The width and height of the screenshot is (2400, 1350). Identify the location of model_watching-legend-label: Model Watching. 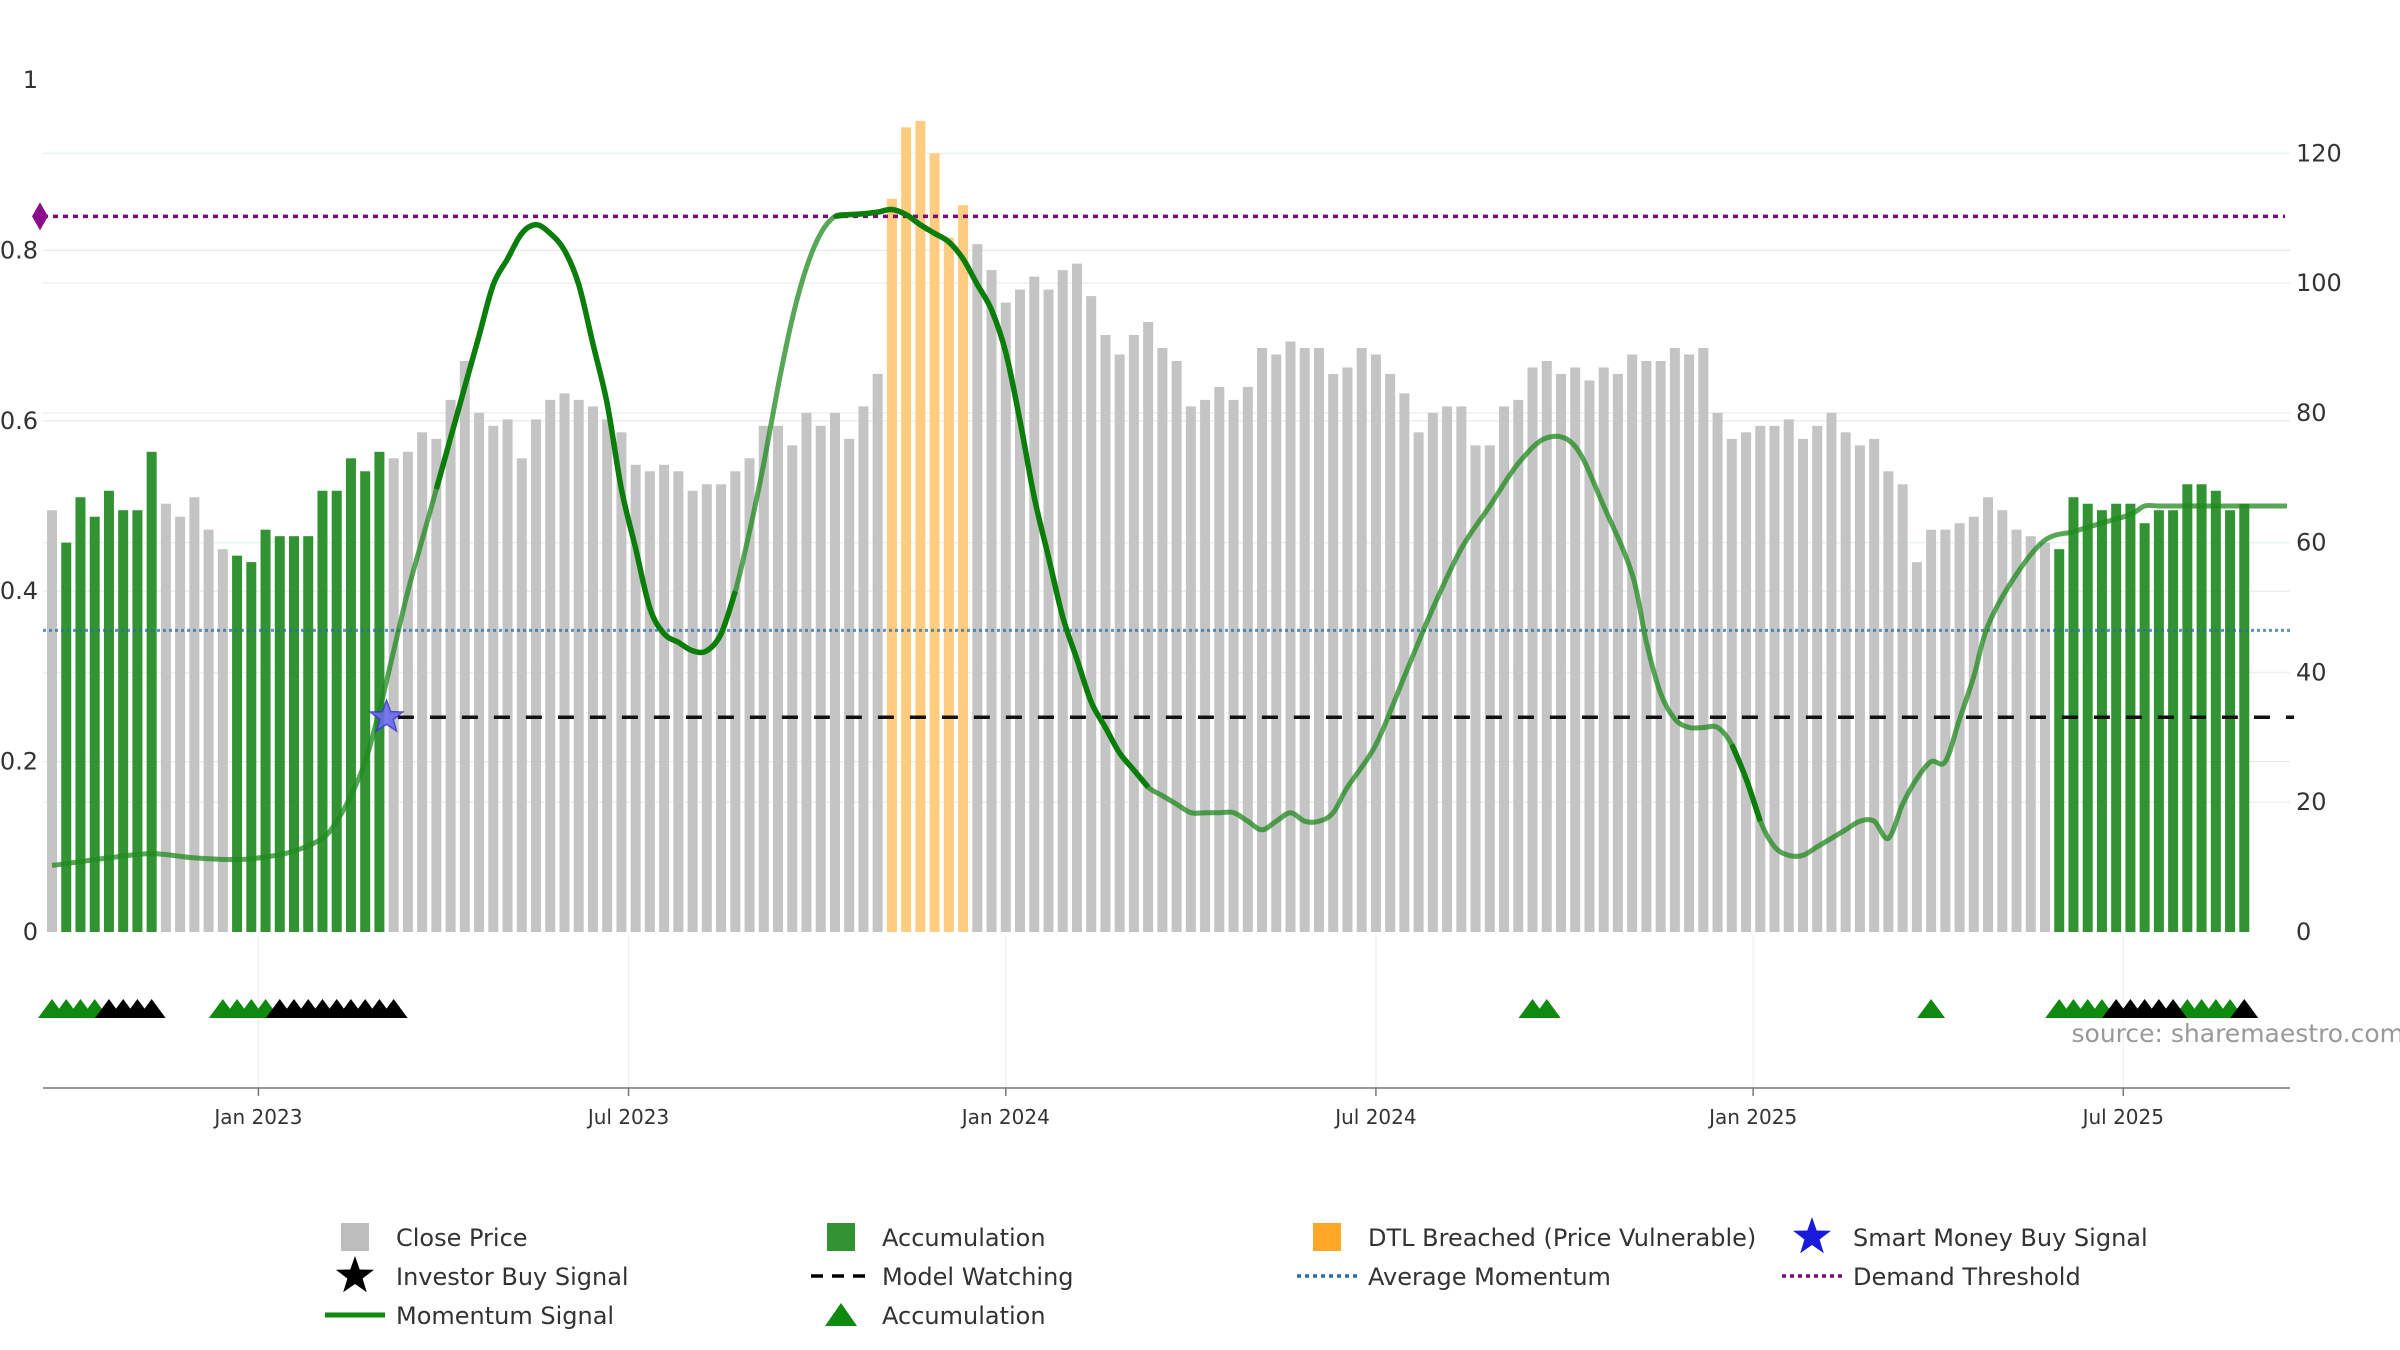
(978, 1277).